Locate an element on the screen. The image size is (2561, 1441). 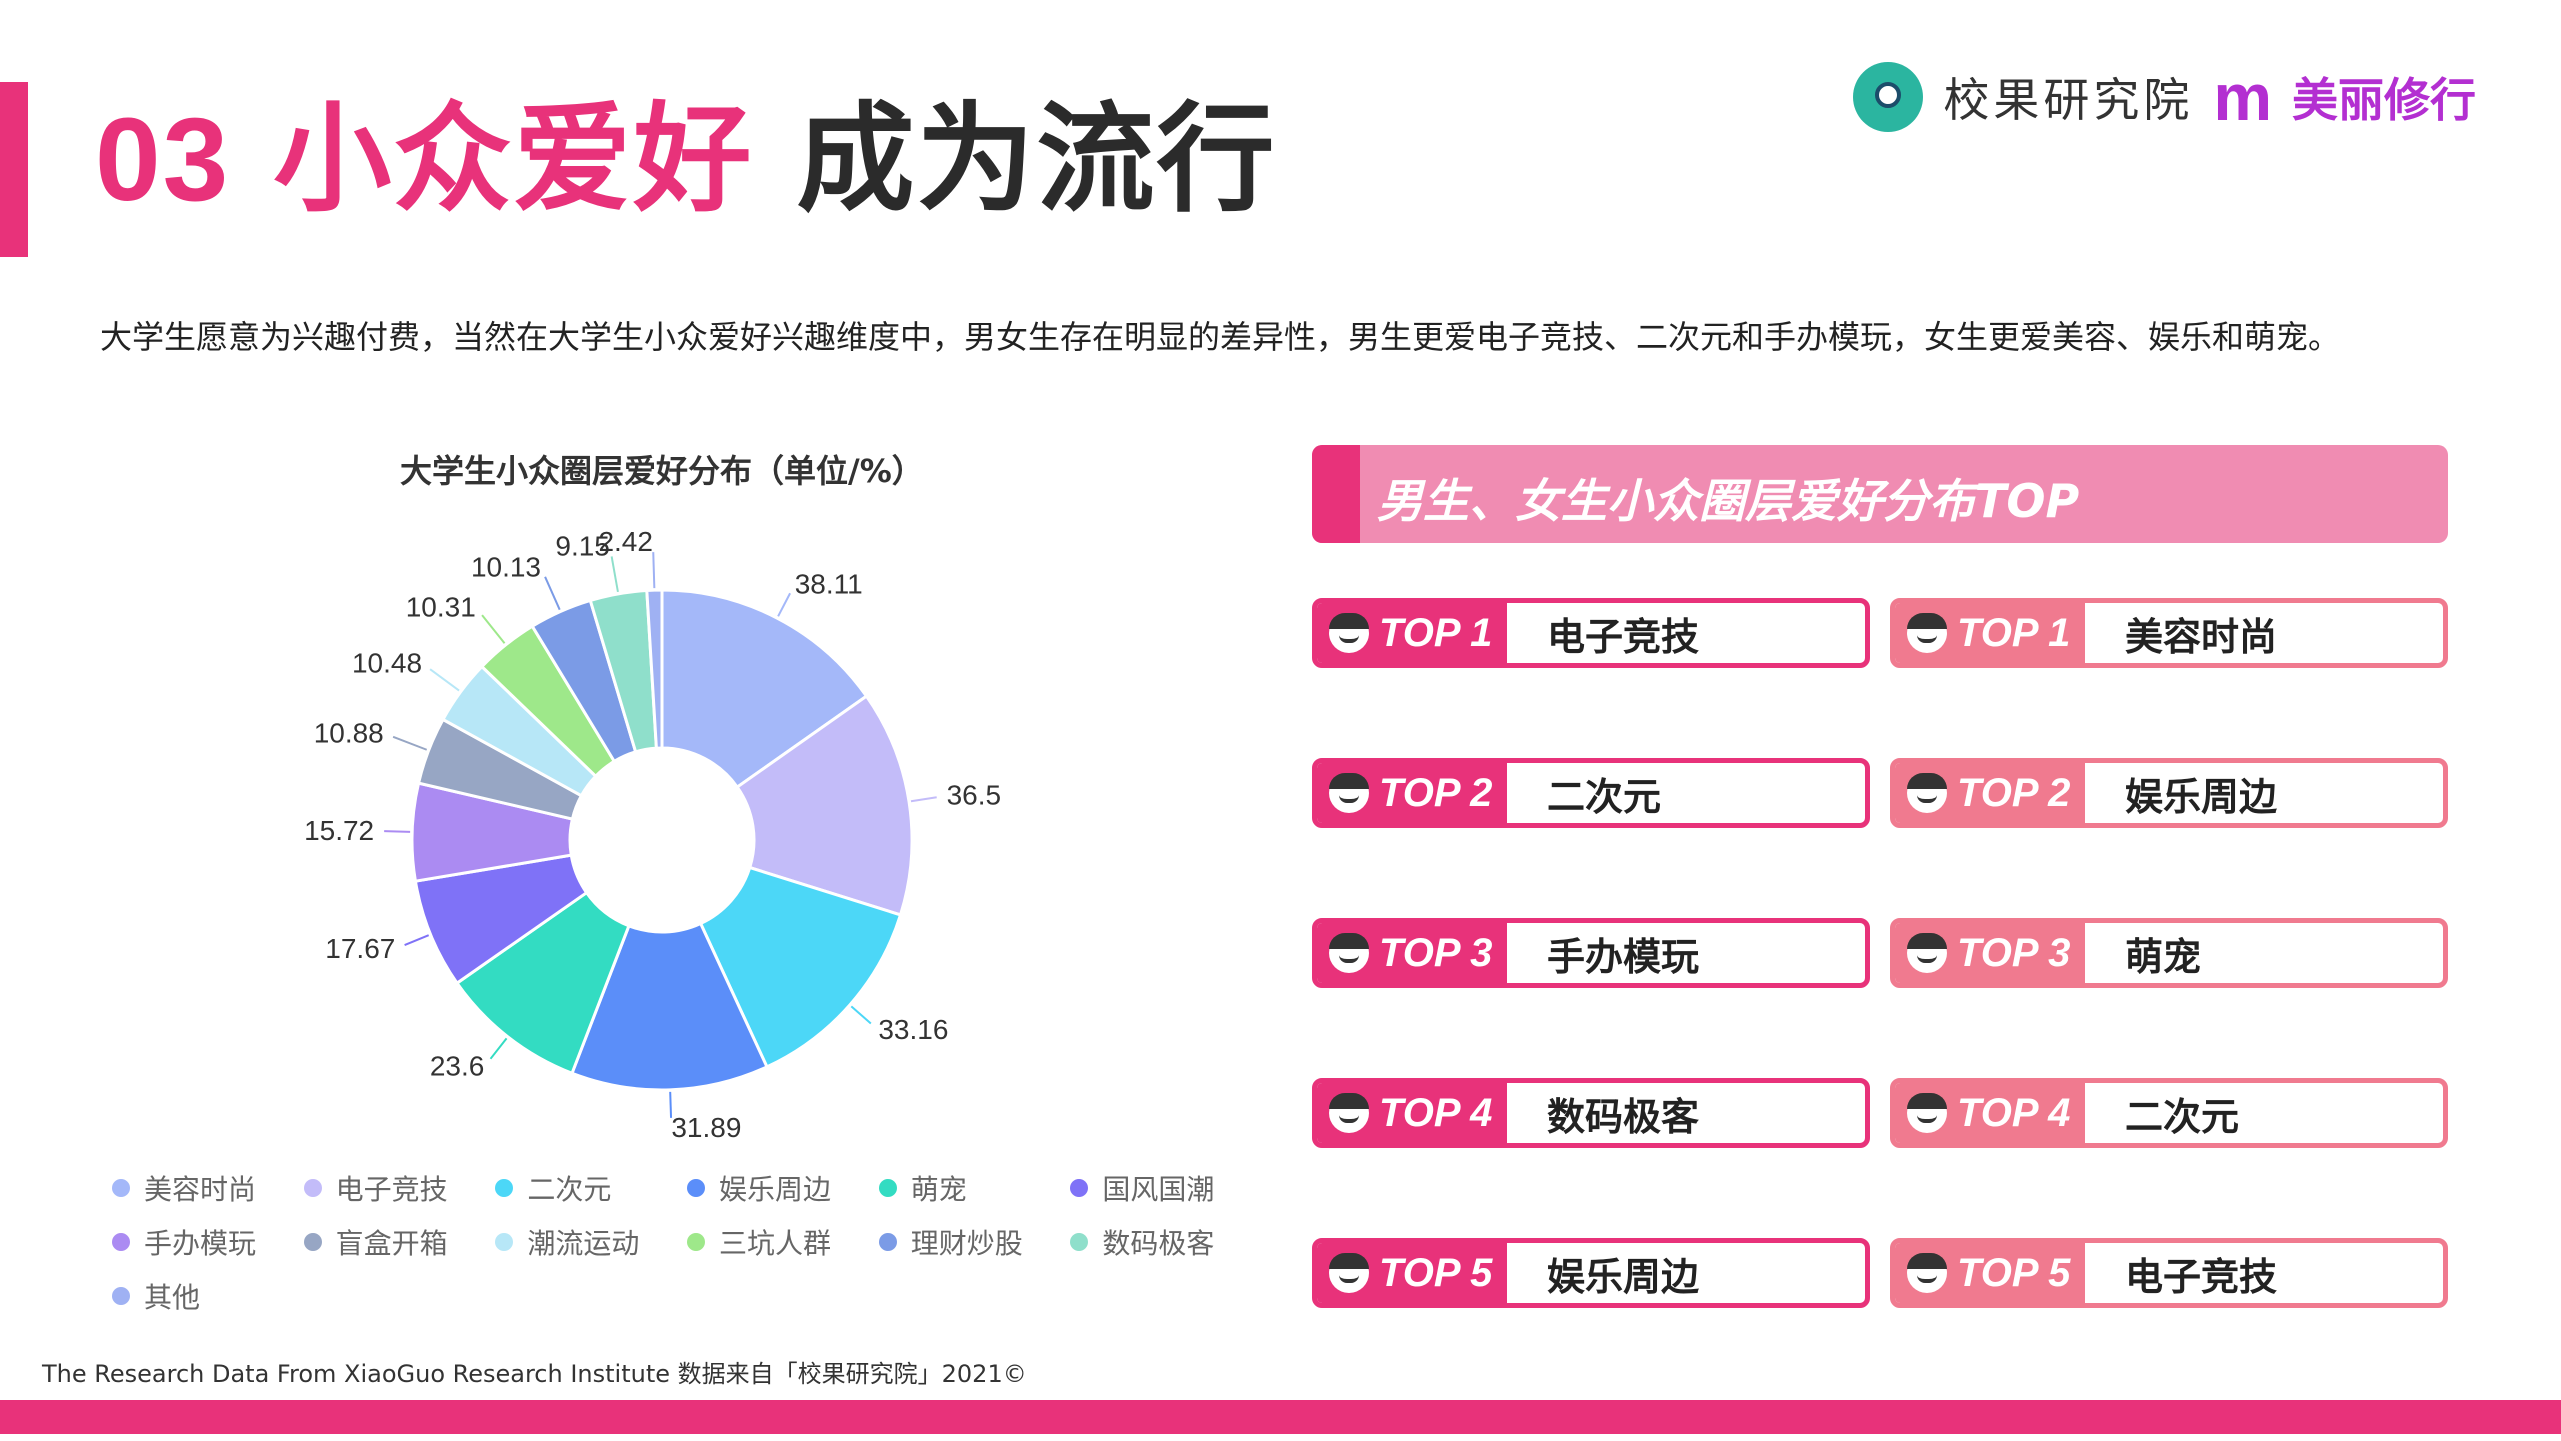
legend-label: 潮流运动 is located at coordinates (583, 1243).